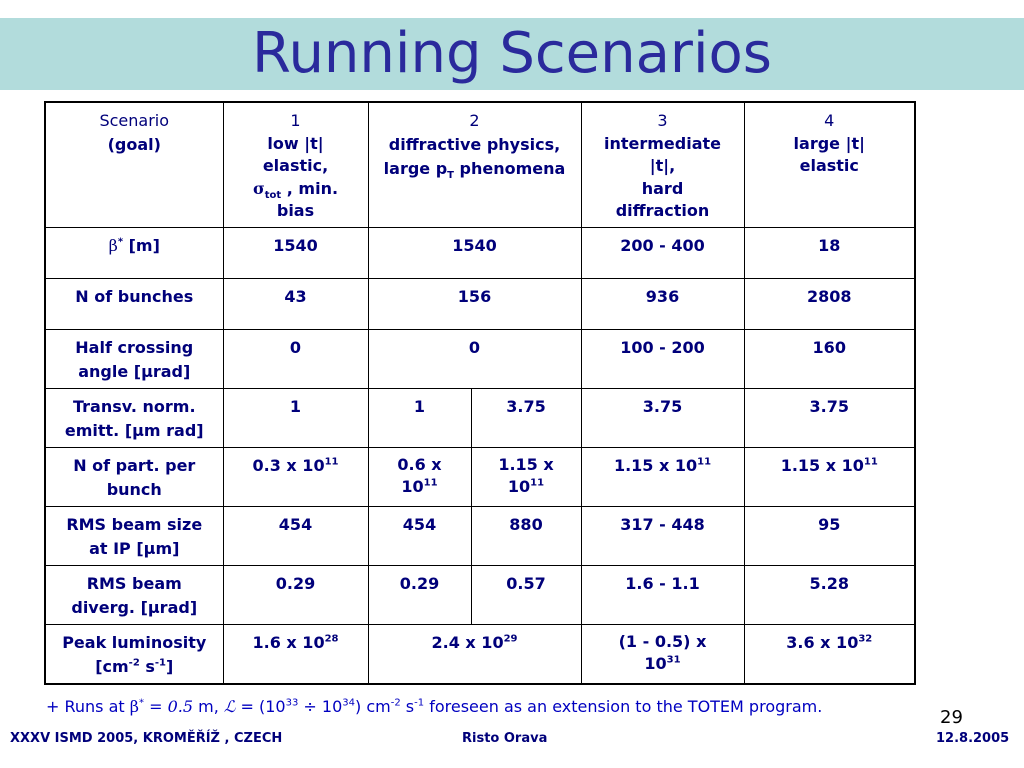  I want to click on cell: 100 - 200, so click(662, 358).